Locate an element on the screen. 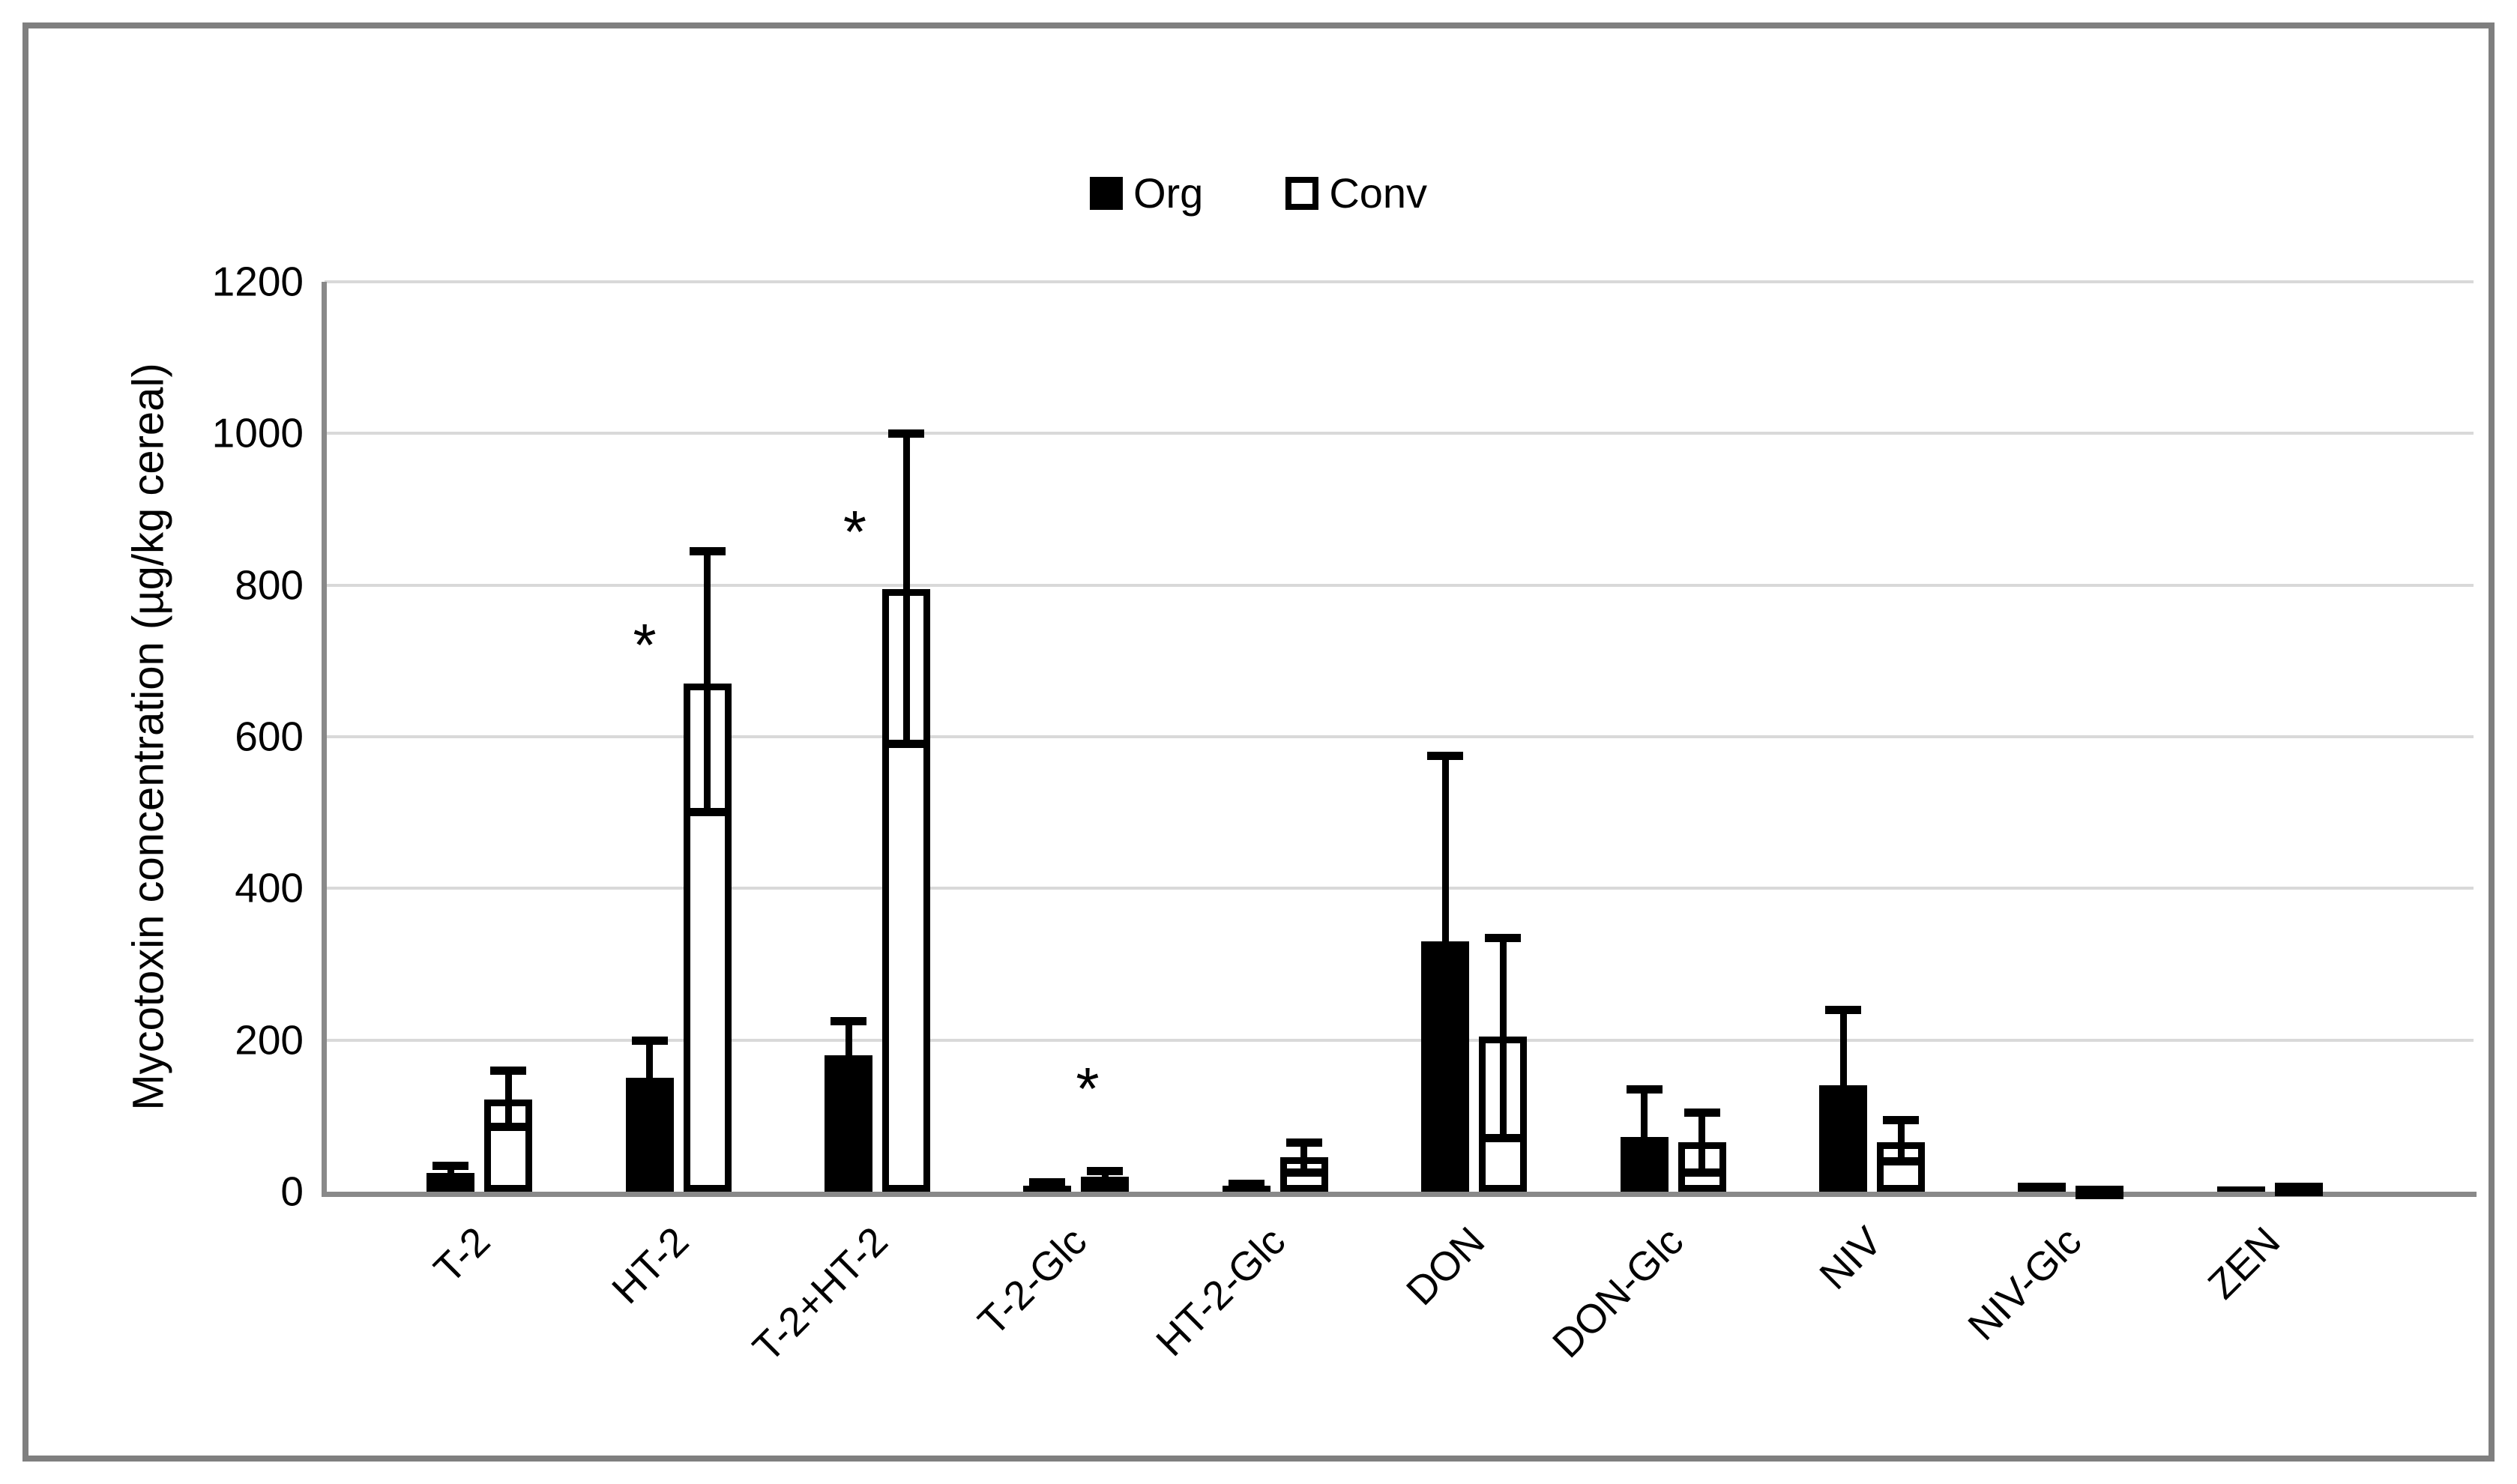 Image resolution: width=2517 pixels, height=1484 pixels. x-axis-baseline is located at coordinates (1399, 1195).